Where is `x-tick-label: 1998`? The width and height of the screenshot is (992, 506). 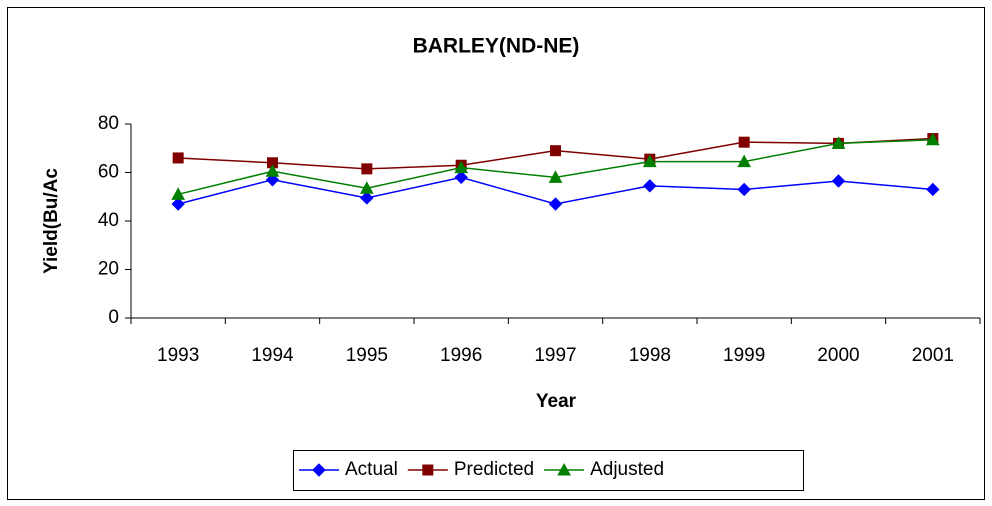 x-tick-label: 1998 is located at coordinates (650, 355).